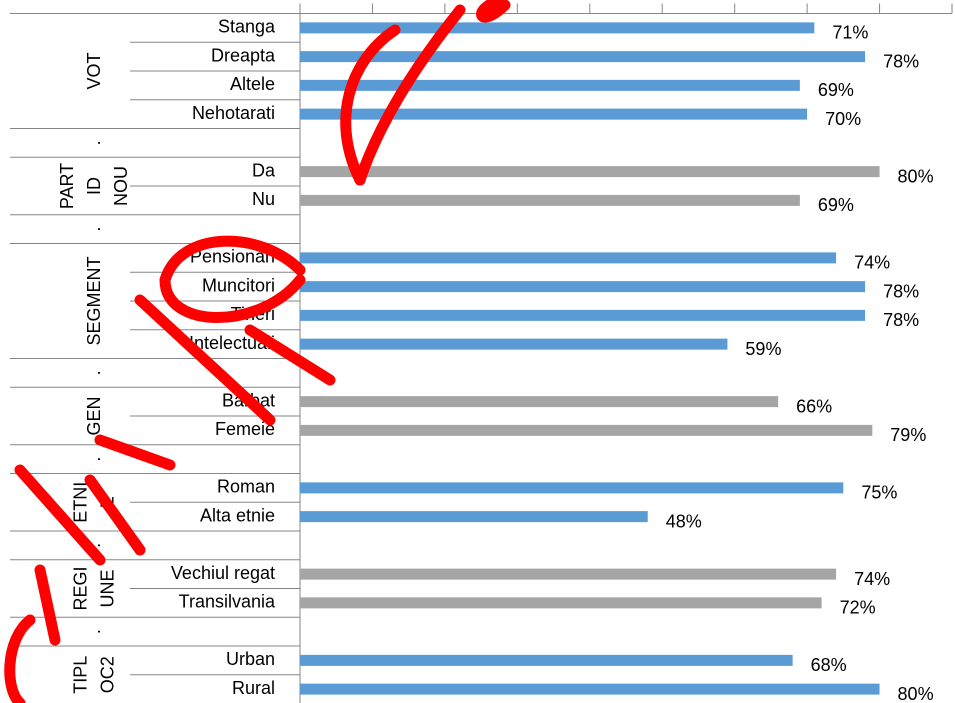 The width and height of the screenshot is (955, 703). What do you see at coordinates (233, 113) in the screenshot?
I see `category-label: Nehotarati` at bounding box center [233, 113].